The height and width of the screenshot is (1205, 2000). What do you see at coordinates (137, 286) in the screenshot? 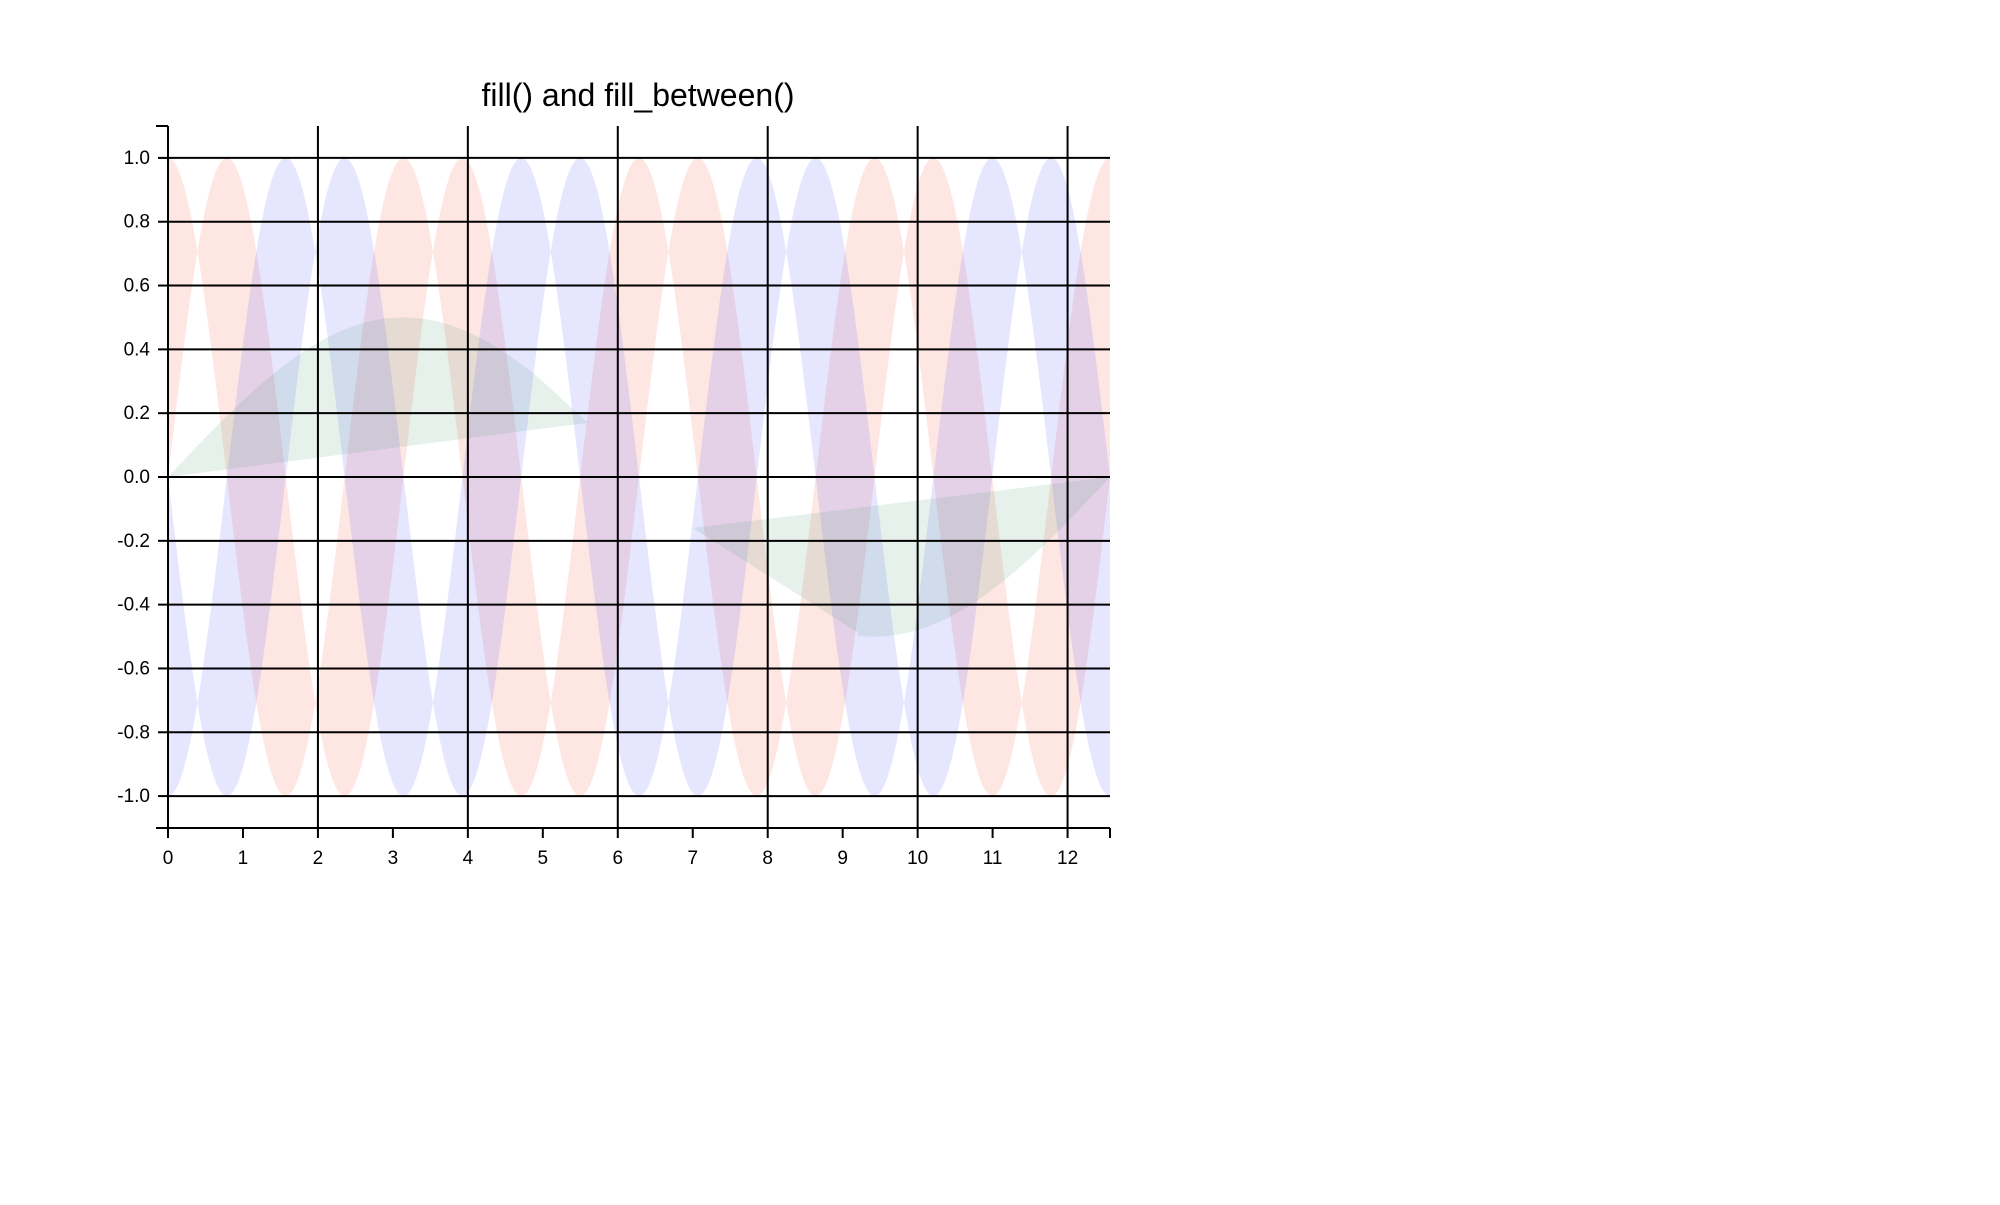
I see `y-tick-label: 0.6` at bounding box center [137, 286].